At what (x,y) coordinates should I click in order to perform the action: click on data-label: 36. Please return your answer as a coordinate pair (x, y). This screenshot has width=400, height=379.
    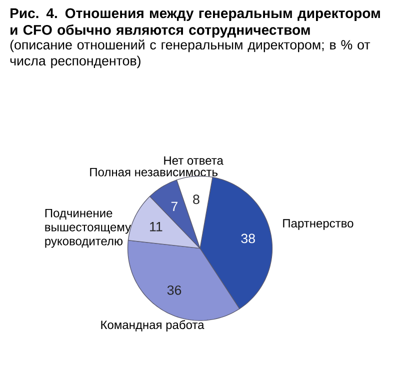
    Looking at the image, I should click on (174, 290).